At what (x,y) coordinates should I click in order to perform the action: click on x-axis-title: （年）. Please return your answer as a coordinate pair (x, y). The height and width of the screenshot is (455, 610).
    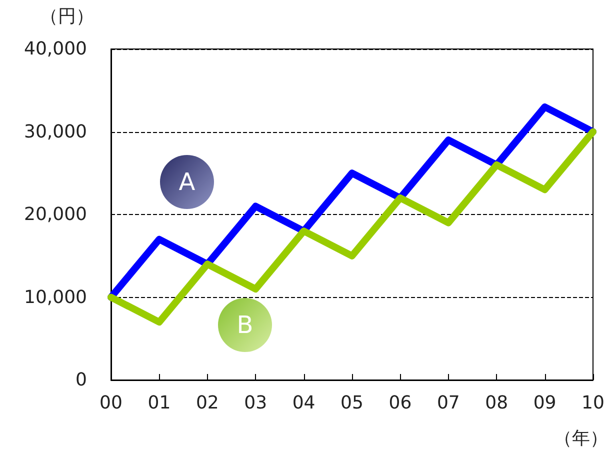
    Looking at the image, I should click on (581, 438).